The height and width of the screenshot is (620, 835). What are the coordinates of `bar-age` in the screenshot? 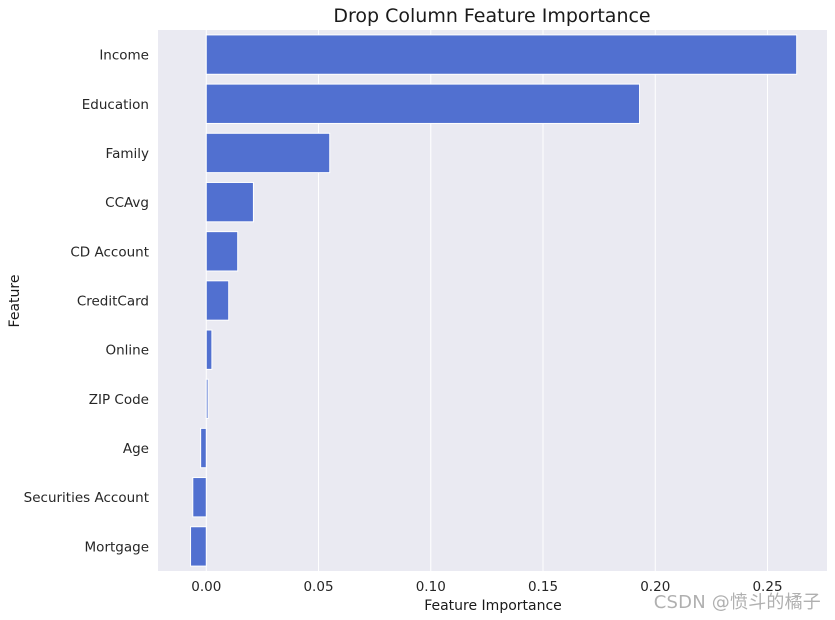 It's located at (203, 448).